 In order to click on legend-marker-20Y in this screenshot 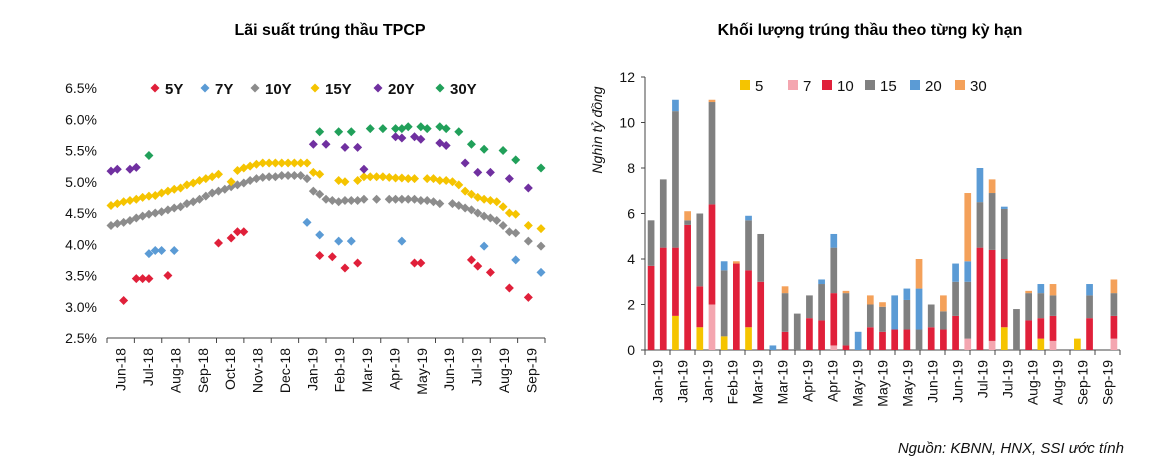, I will do `click(378, 88)`.